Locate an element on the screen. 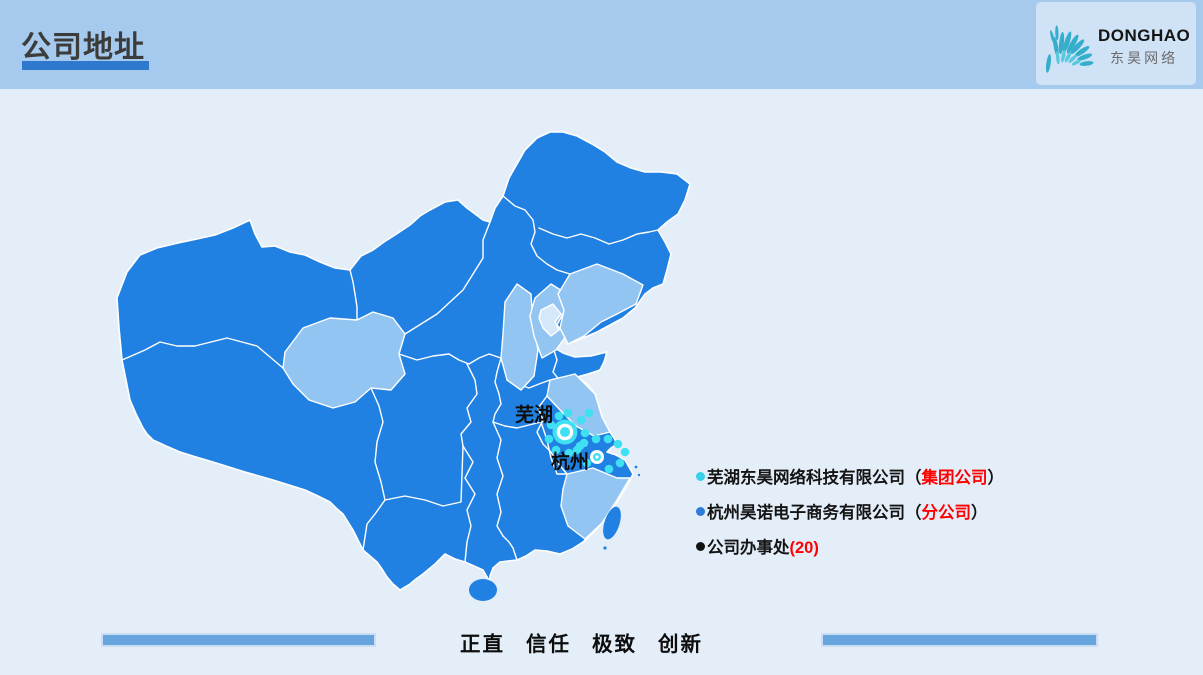 The height and width of the screenshot is (675, 1203). slogan-word: 创新 is located at coordinates (680, 644).